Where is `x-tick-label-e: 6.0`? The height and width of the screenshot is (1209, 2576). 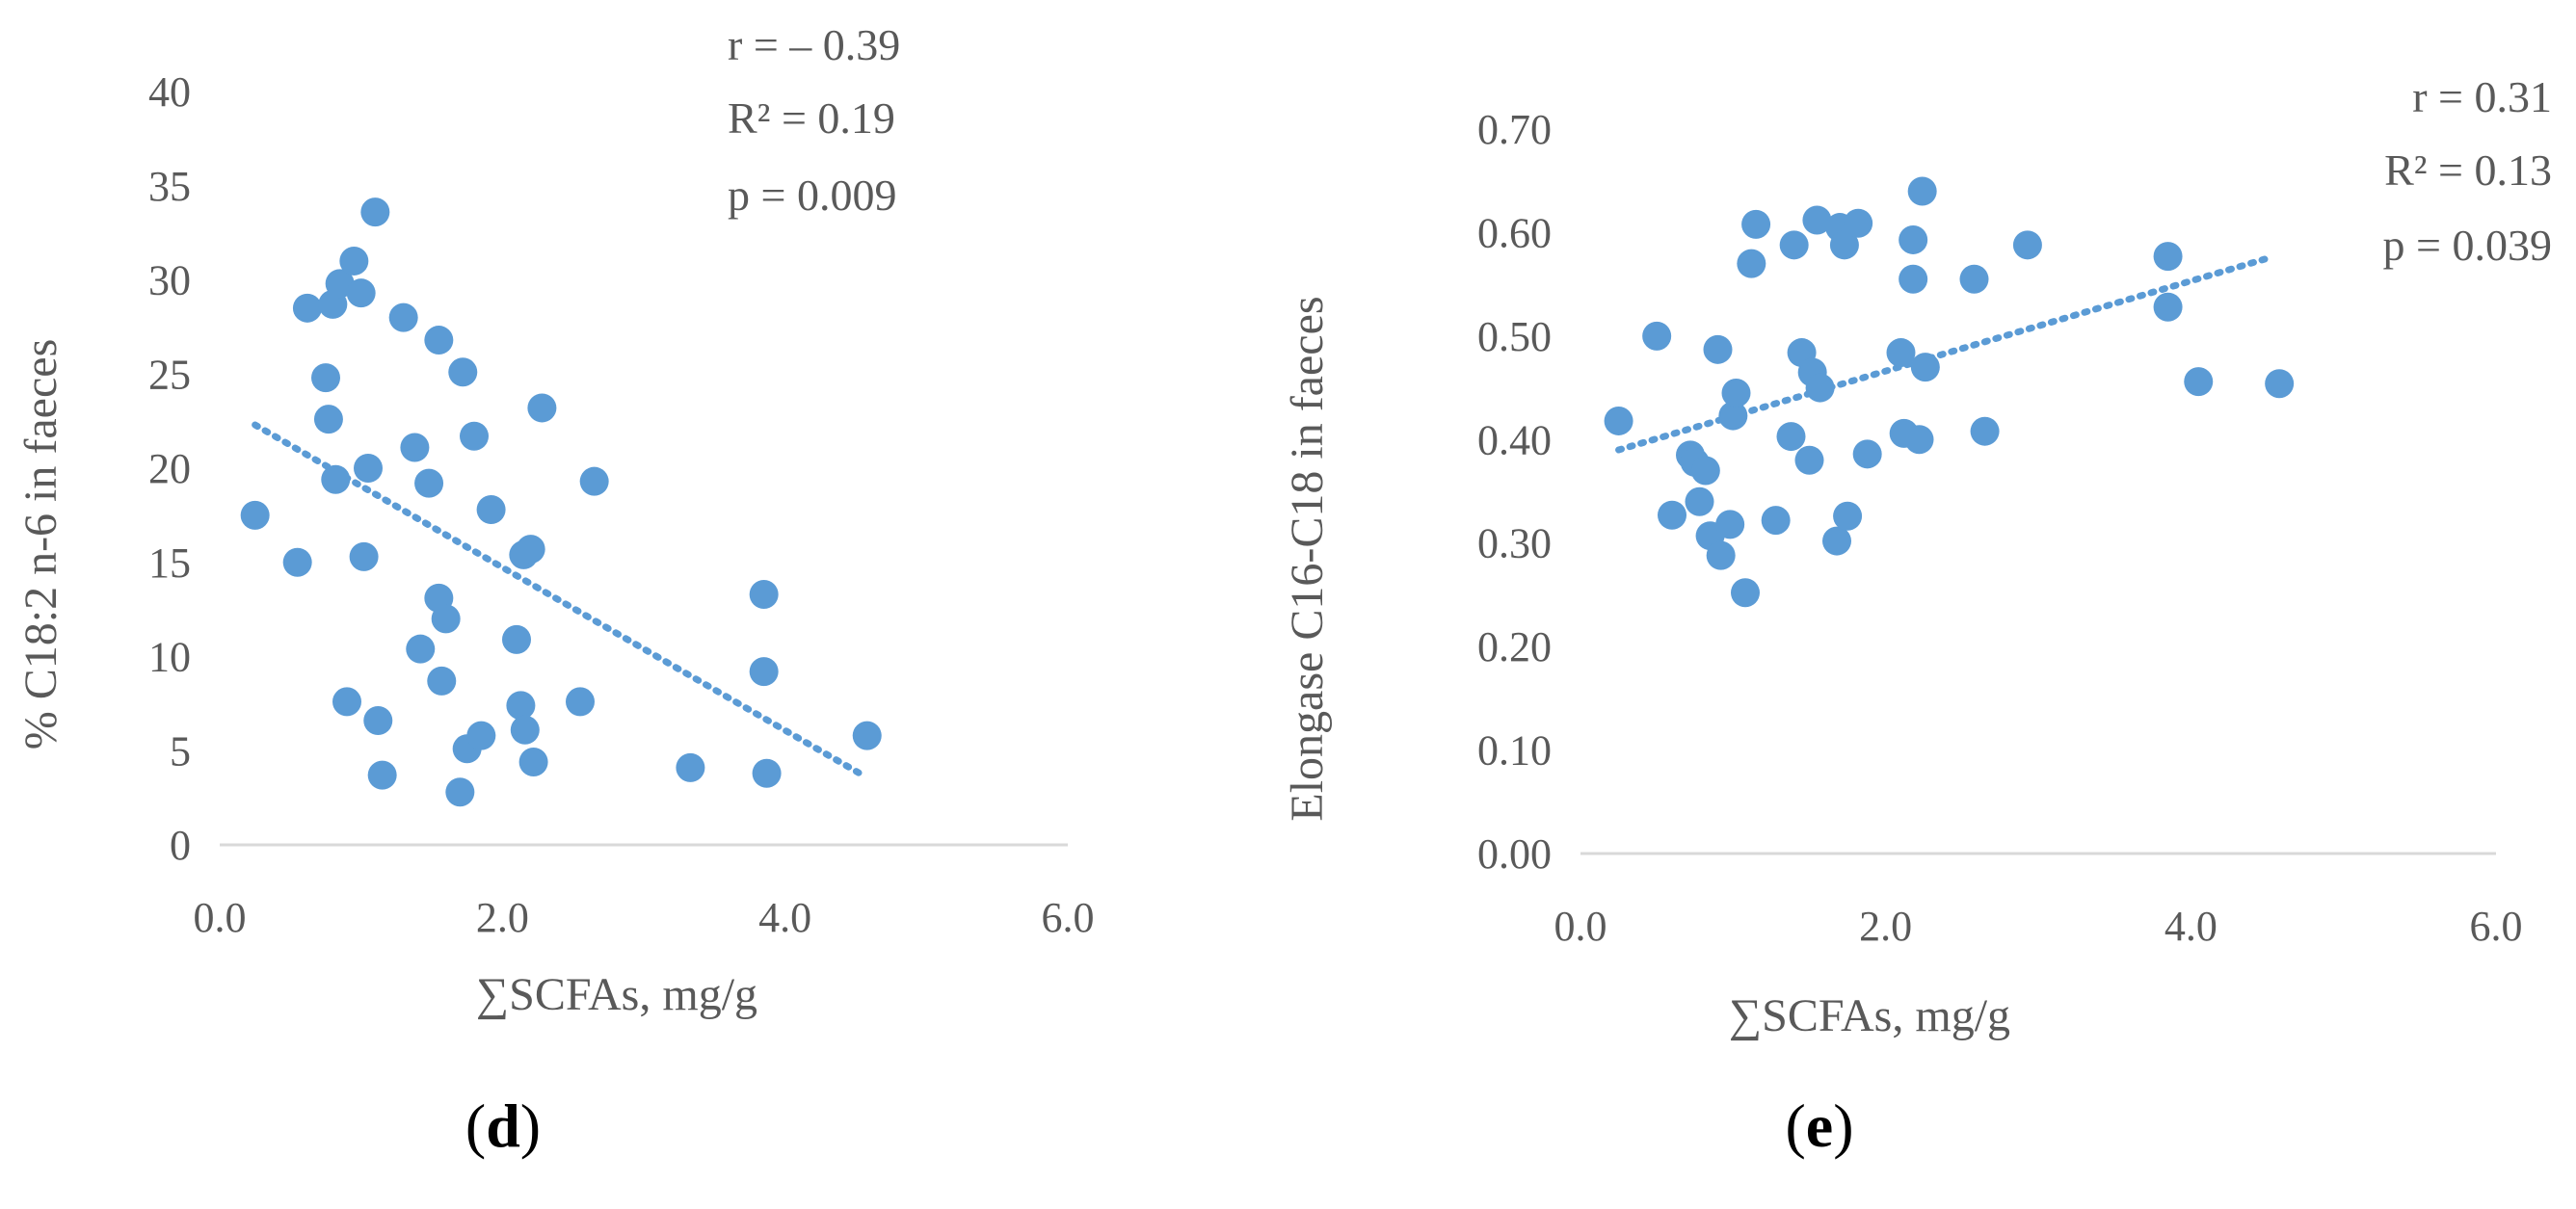 x-tick-label-e: 6.0 is located at coordinates (2496, 926).